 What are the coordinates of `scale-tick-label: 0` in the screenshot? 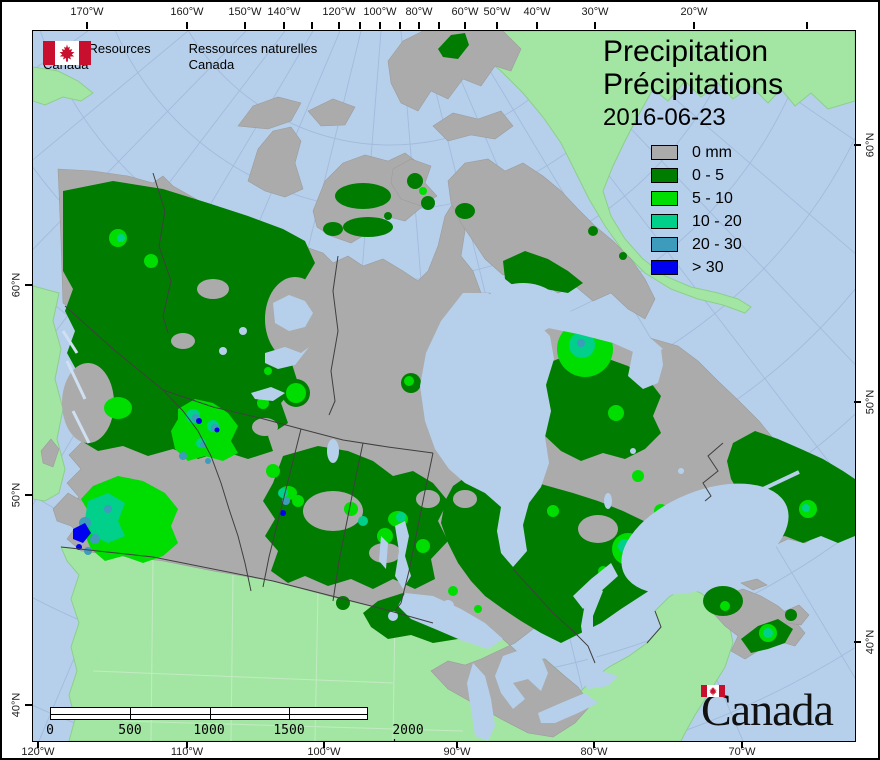 It's located at (50, 730).